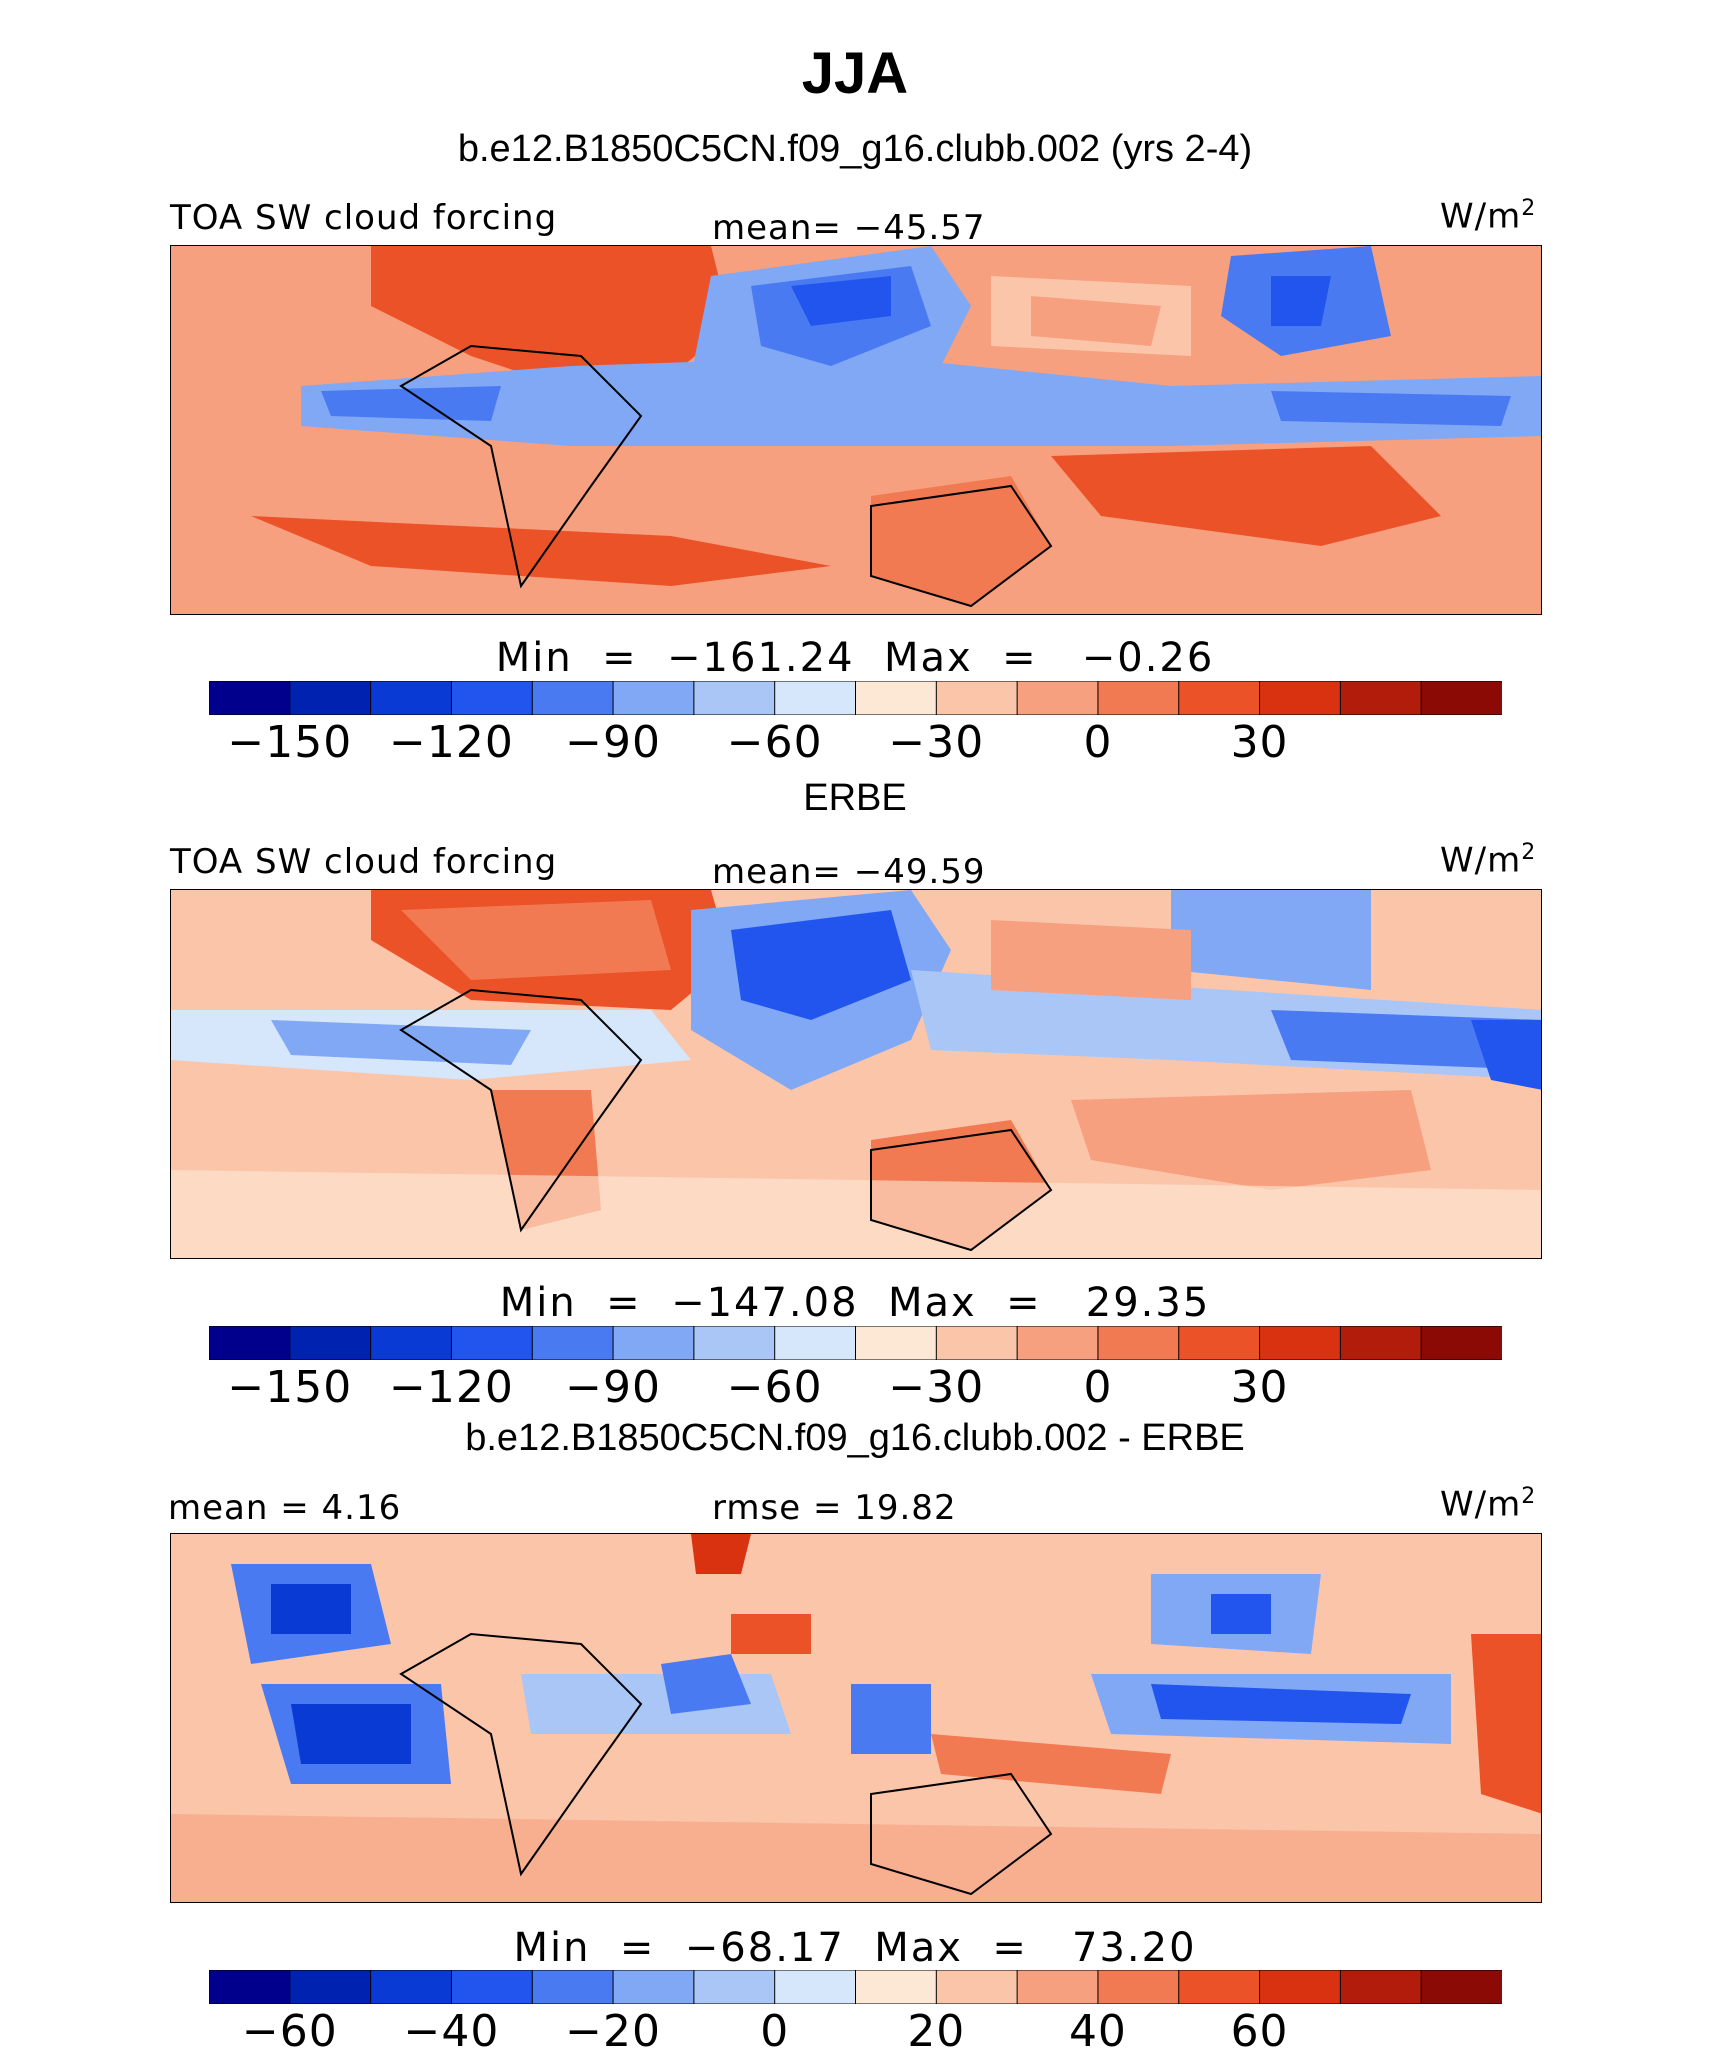  Describe the element at coordinates (856, 430) in the screenshot. I see `panel-1-map` at that location.